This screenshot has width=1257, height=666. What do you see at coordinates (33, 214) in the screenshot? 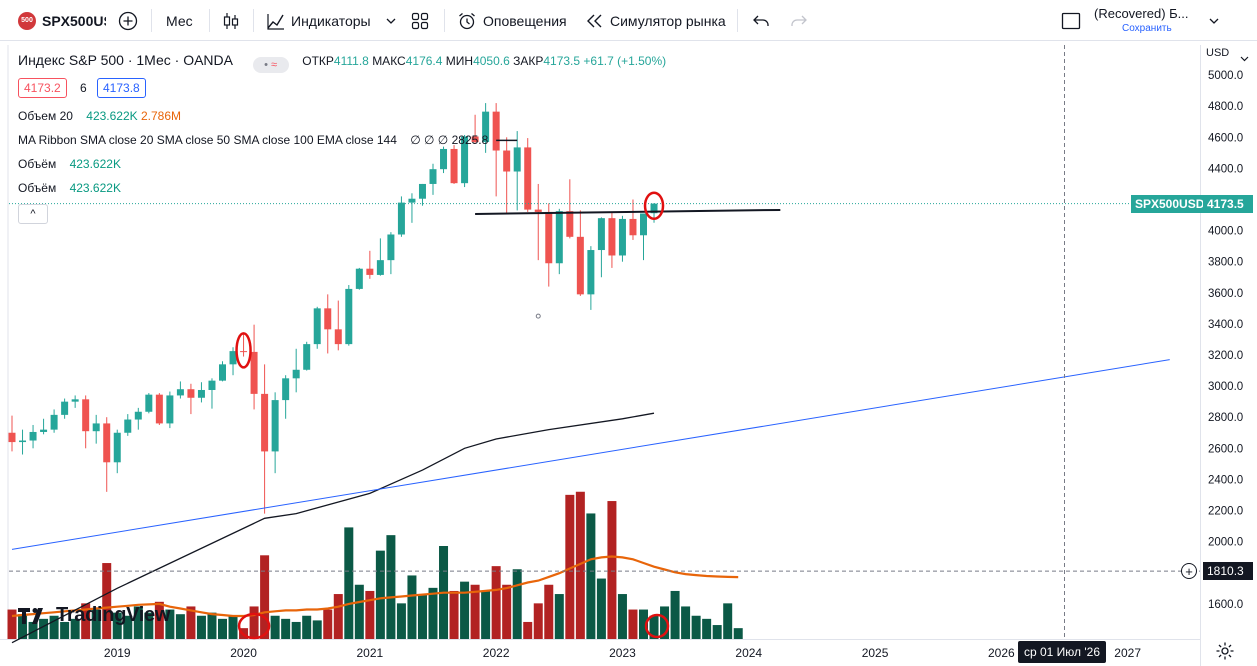
I see `collapse-legend-button: ^` at bounding box center [33, 214].